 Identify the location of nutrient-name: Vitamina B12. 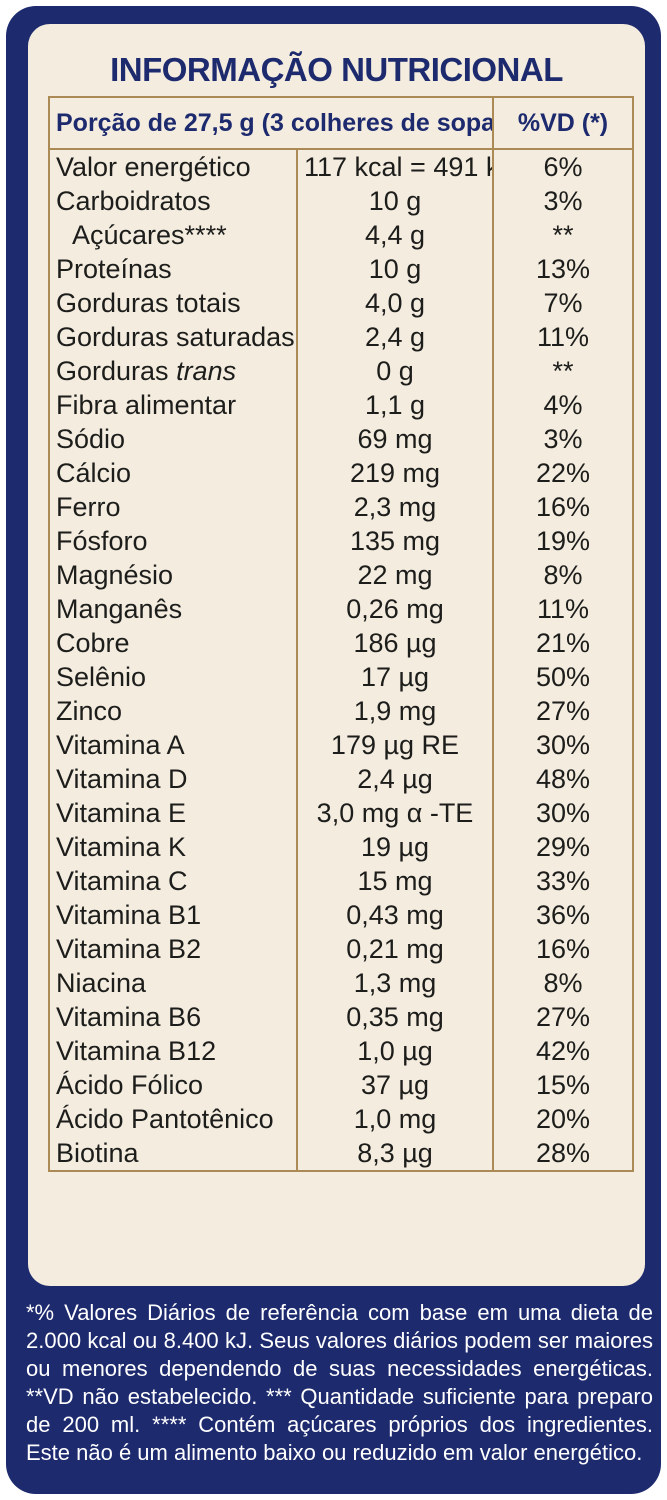
(173, 1051).